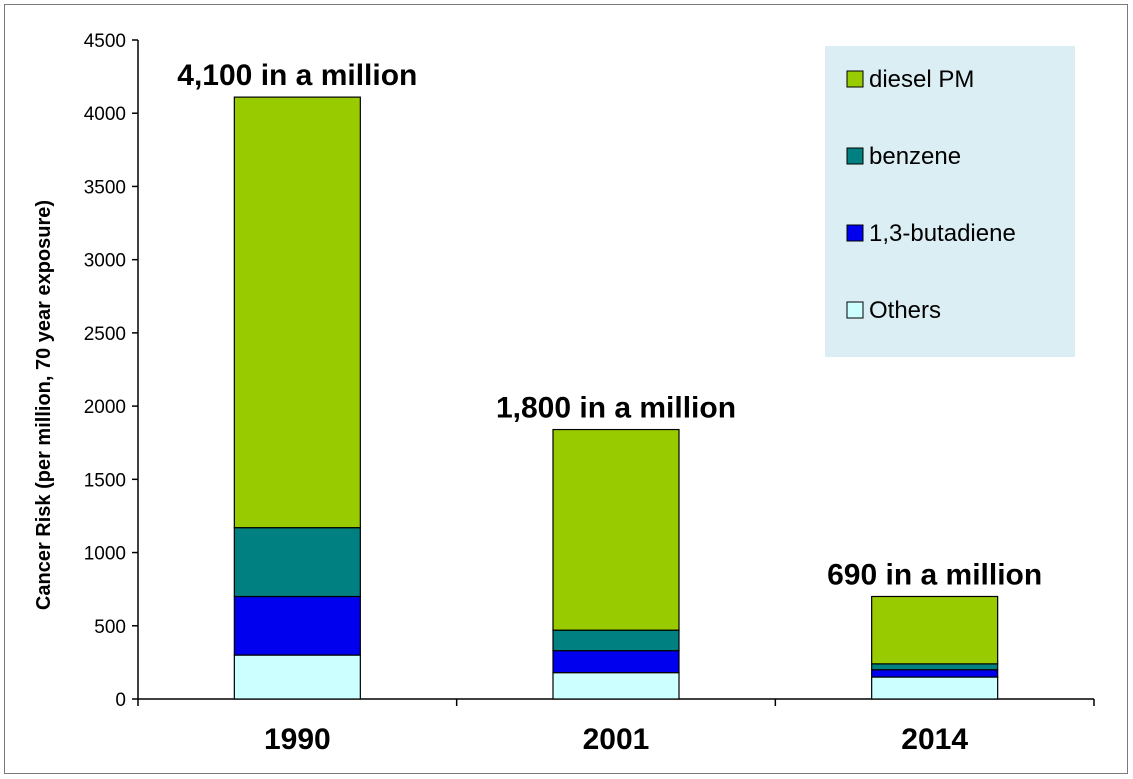  I want to click on bar-total-label-2001: 1,800 in a million, so click(616, 408).